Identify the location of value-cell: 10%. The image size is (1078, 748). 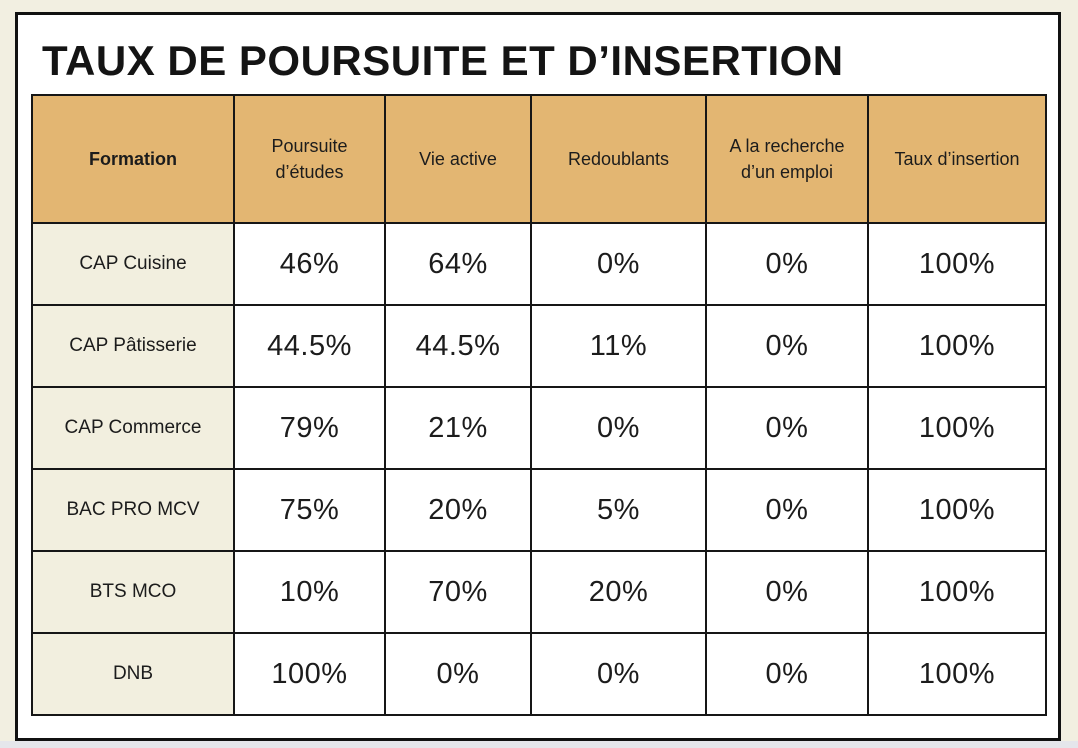
(309, 592).